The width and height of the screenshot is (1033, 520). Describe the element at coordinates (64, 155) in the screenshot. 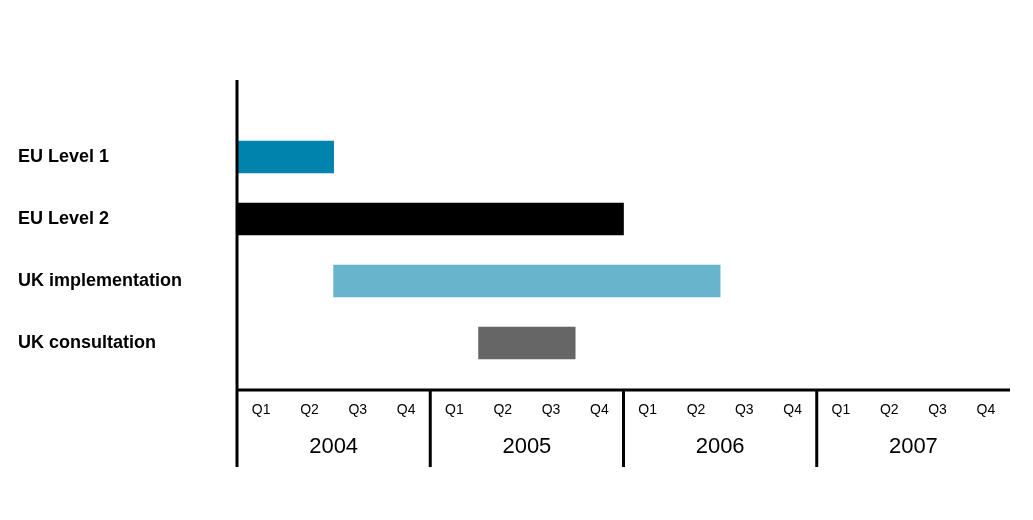

I see `y-tick-label: EU Level 1` at that location.